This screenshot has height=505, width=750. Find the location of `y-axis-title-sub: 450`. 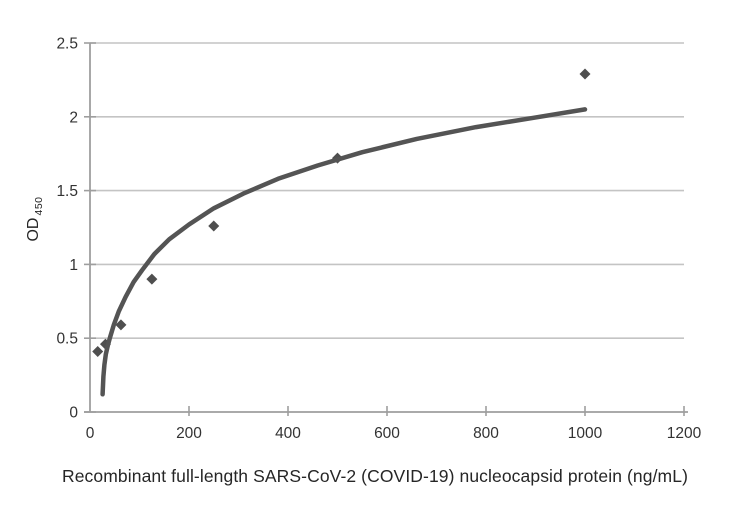

y-axis-title-sub: 450 is located at coordinates (39, 206).